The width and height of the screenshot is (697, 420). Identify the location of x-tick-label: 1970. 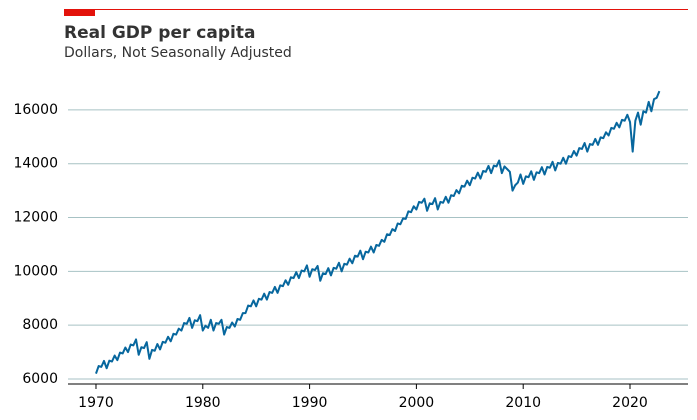
(96, 403).